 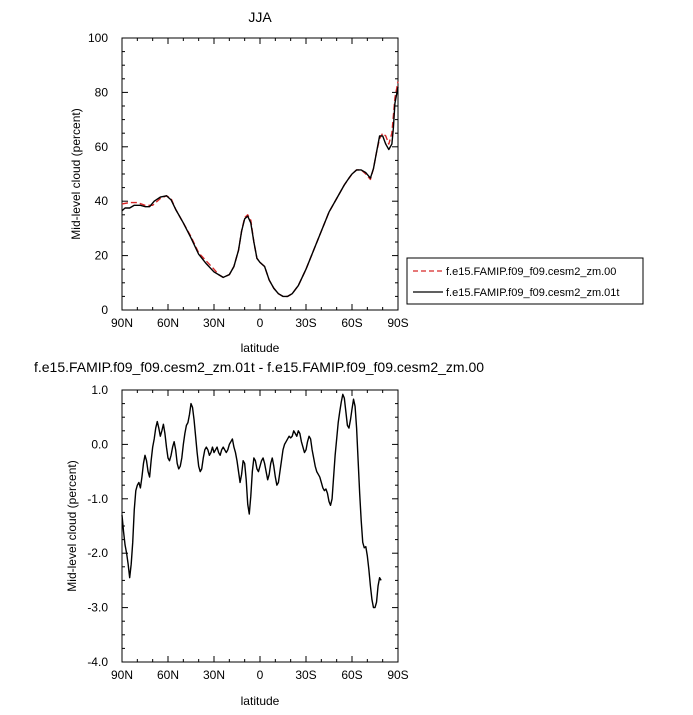 I want to click on legend-box, so click(x=525, y=281).